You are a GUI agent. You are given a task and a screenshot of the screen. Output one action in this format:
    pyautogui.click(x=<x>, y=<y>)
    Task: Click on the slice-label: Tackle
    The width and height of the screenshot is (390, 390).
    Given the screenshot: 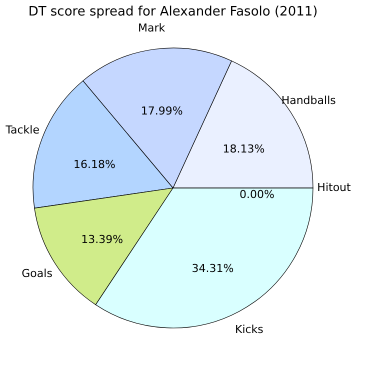 What is the action you would take?
    pyautogui.click(x=22, y=130)
    